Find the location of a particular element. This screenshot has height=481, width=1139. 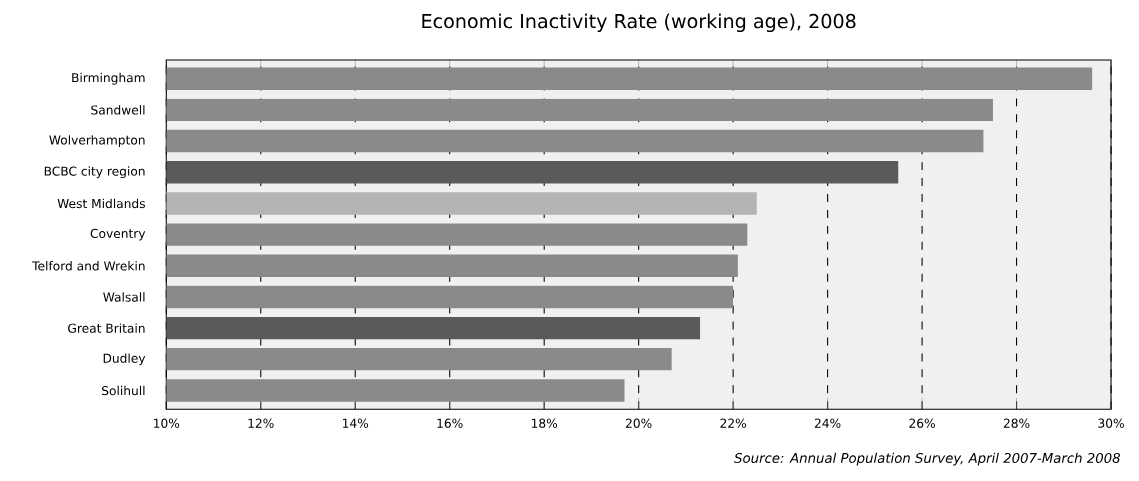

x-tick-label: 16% is located at coordinates (450, 423).